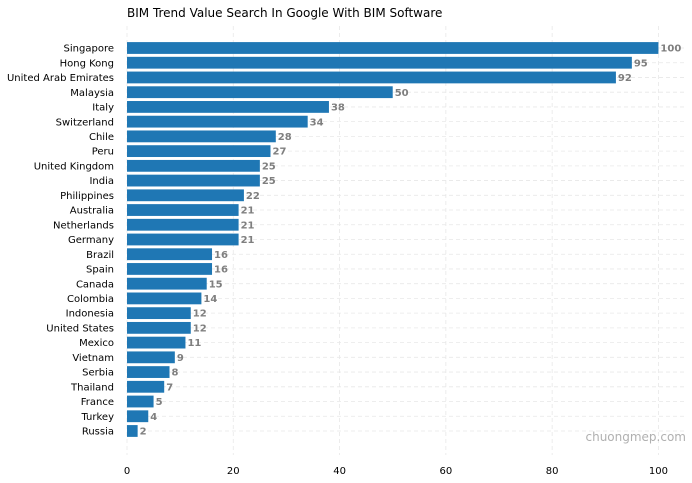 This screenshot has height=483, width=692. What do you see at coordinates (93, 358) in the screenshot?
I see `y-category-label: Vietnam` at bounding box center [93, 358].